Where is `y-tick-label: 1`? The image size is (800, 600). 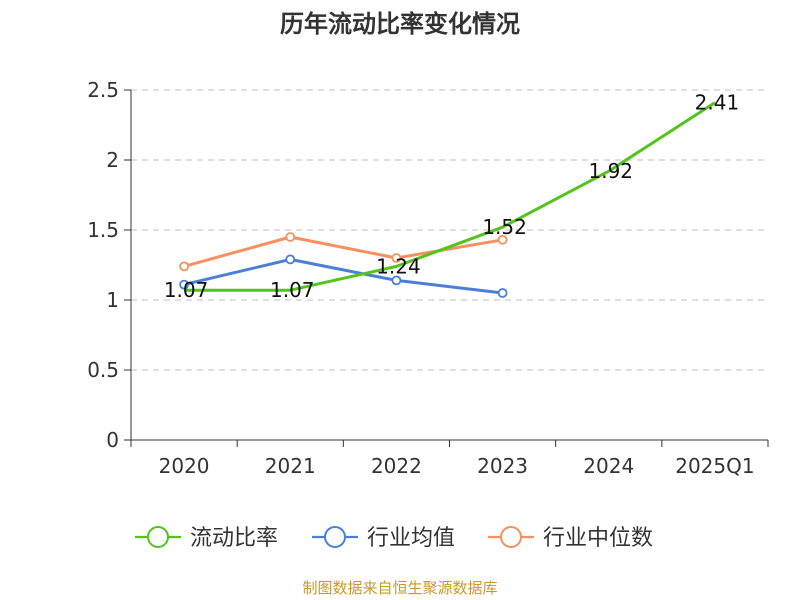 y-tick-label: 1 is located at coordinates (112, 300).